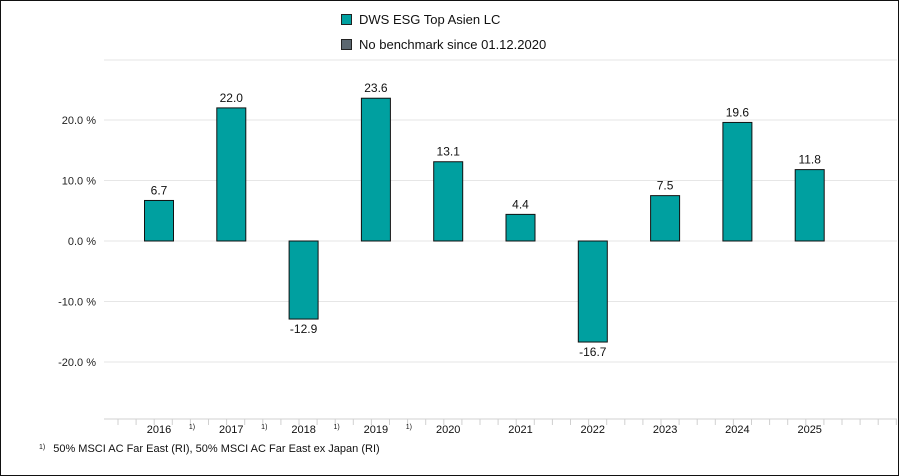 The width and height of the screenshot is (899, 476). What do you see at coordinates (159, 190) in the screenshot?
I see `data-label: 6.7` at bounding box center [159, 190].